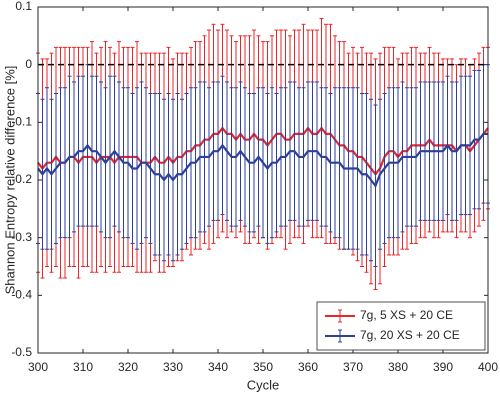  I want to click on x-tick-label: 340, so click(218, 367).